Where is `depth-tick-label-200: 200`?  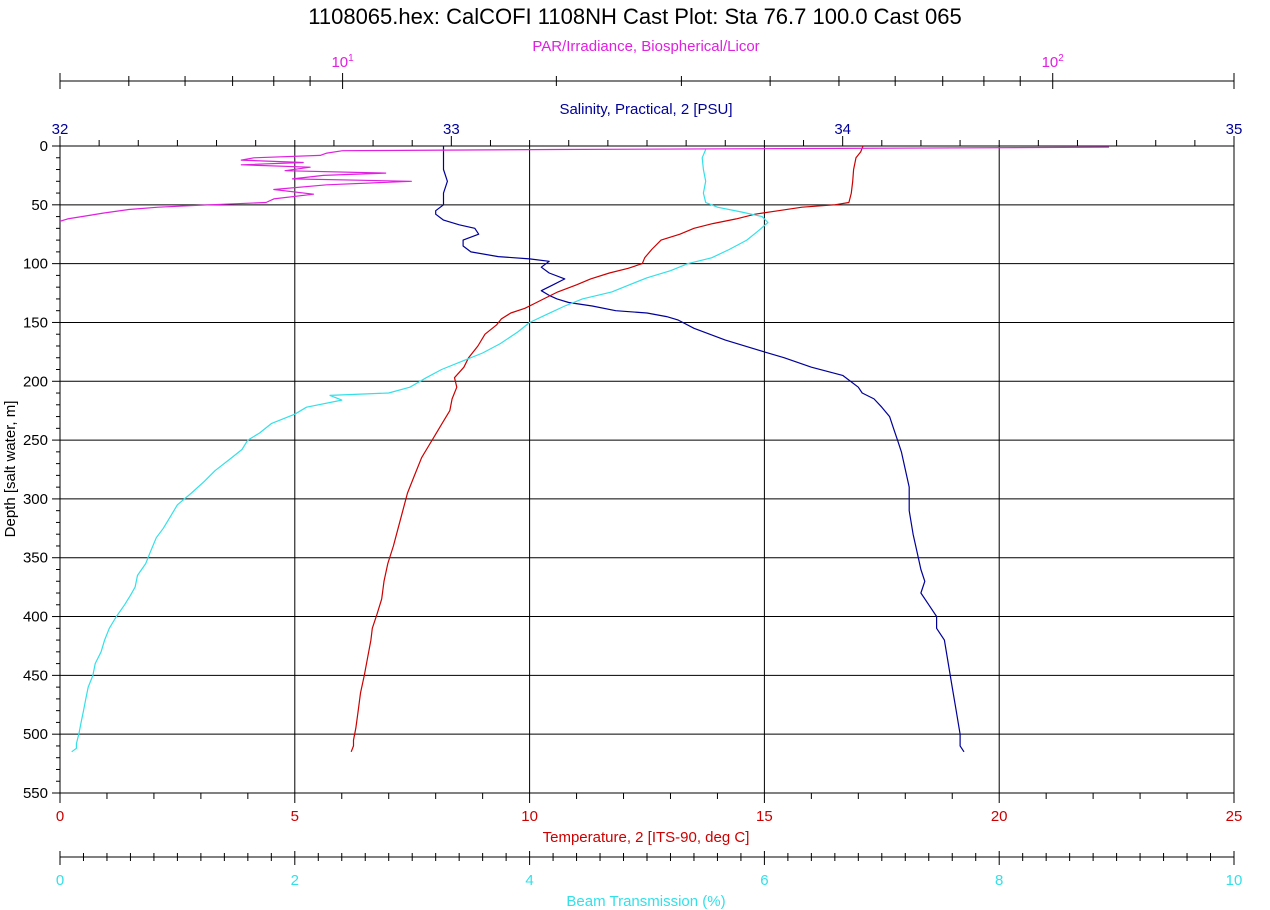
depth-tick-label-200: 200 is located at coordinates (35, 381).